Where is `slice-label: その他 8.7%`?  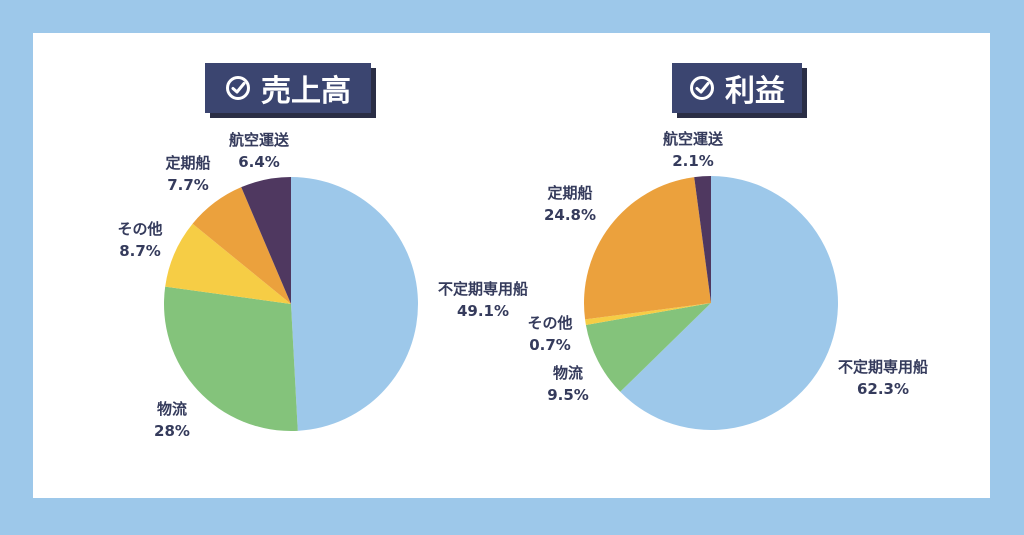 slice-label: その他 8.7% is located at coordinates (140, 240).